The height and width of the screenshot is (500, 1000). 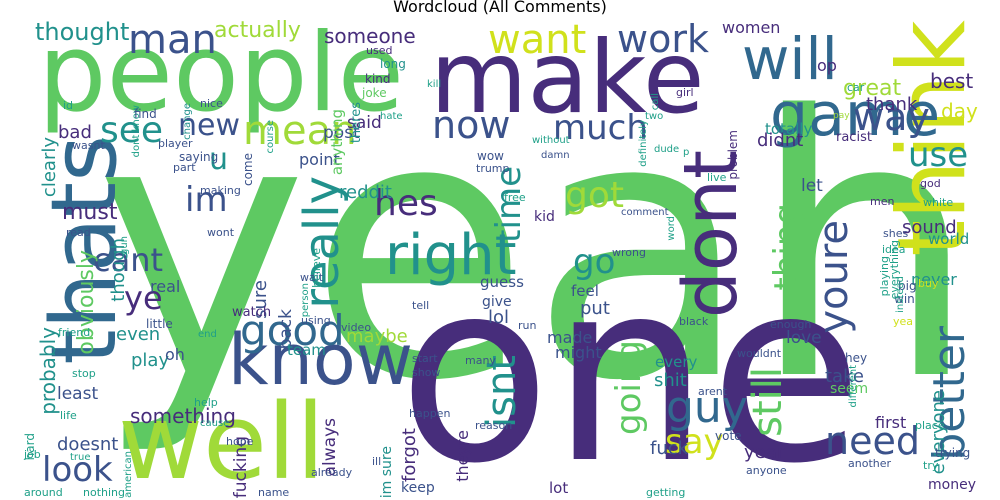 What do you see at coordinates (929, 227) in the screenshot?
I see `word-sound: sound` at bounding box center [929, 227].